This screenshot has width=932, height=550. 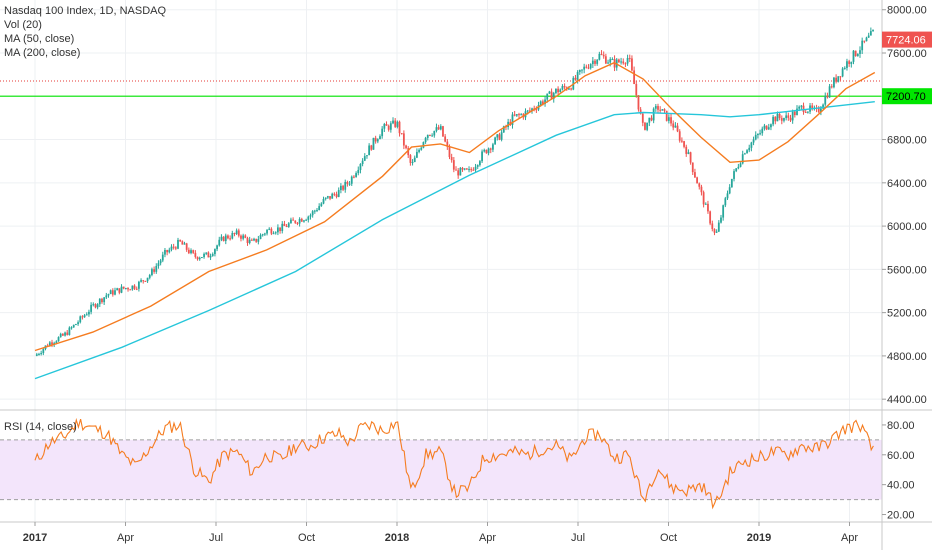 What do you see at coordinates (39, 39) in the screenshot?
I see `legend-ma50: MA (50, close)` at bounding box center [39, 39].